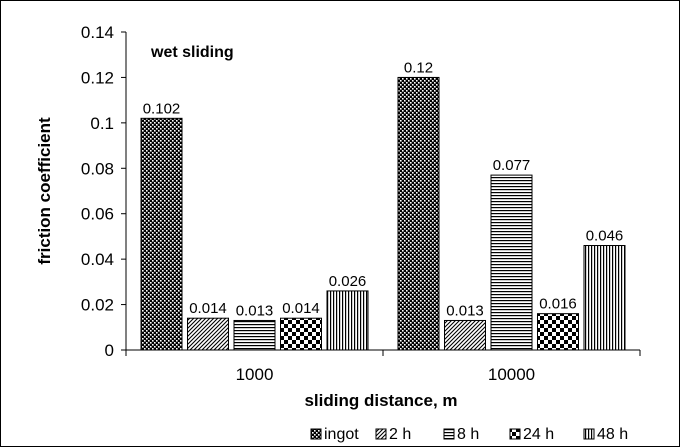 This screenshot has height=447, width=680. What do you see at coordinates (97, 168) in the screenshot?
I see `y-tick-label: 0.08` at bounding box center [97, 168].